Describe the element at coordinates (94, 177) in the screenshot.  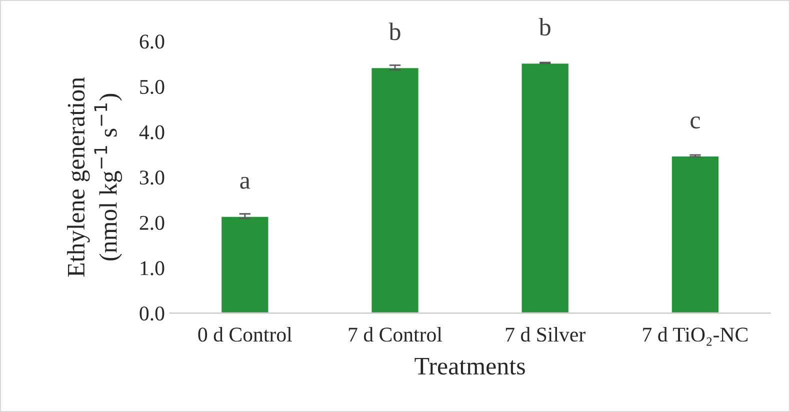
I see `y-axis-title: Ethylene generation (nmol kg$^{−1}$ s$^{−1}$)` at that location.